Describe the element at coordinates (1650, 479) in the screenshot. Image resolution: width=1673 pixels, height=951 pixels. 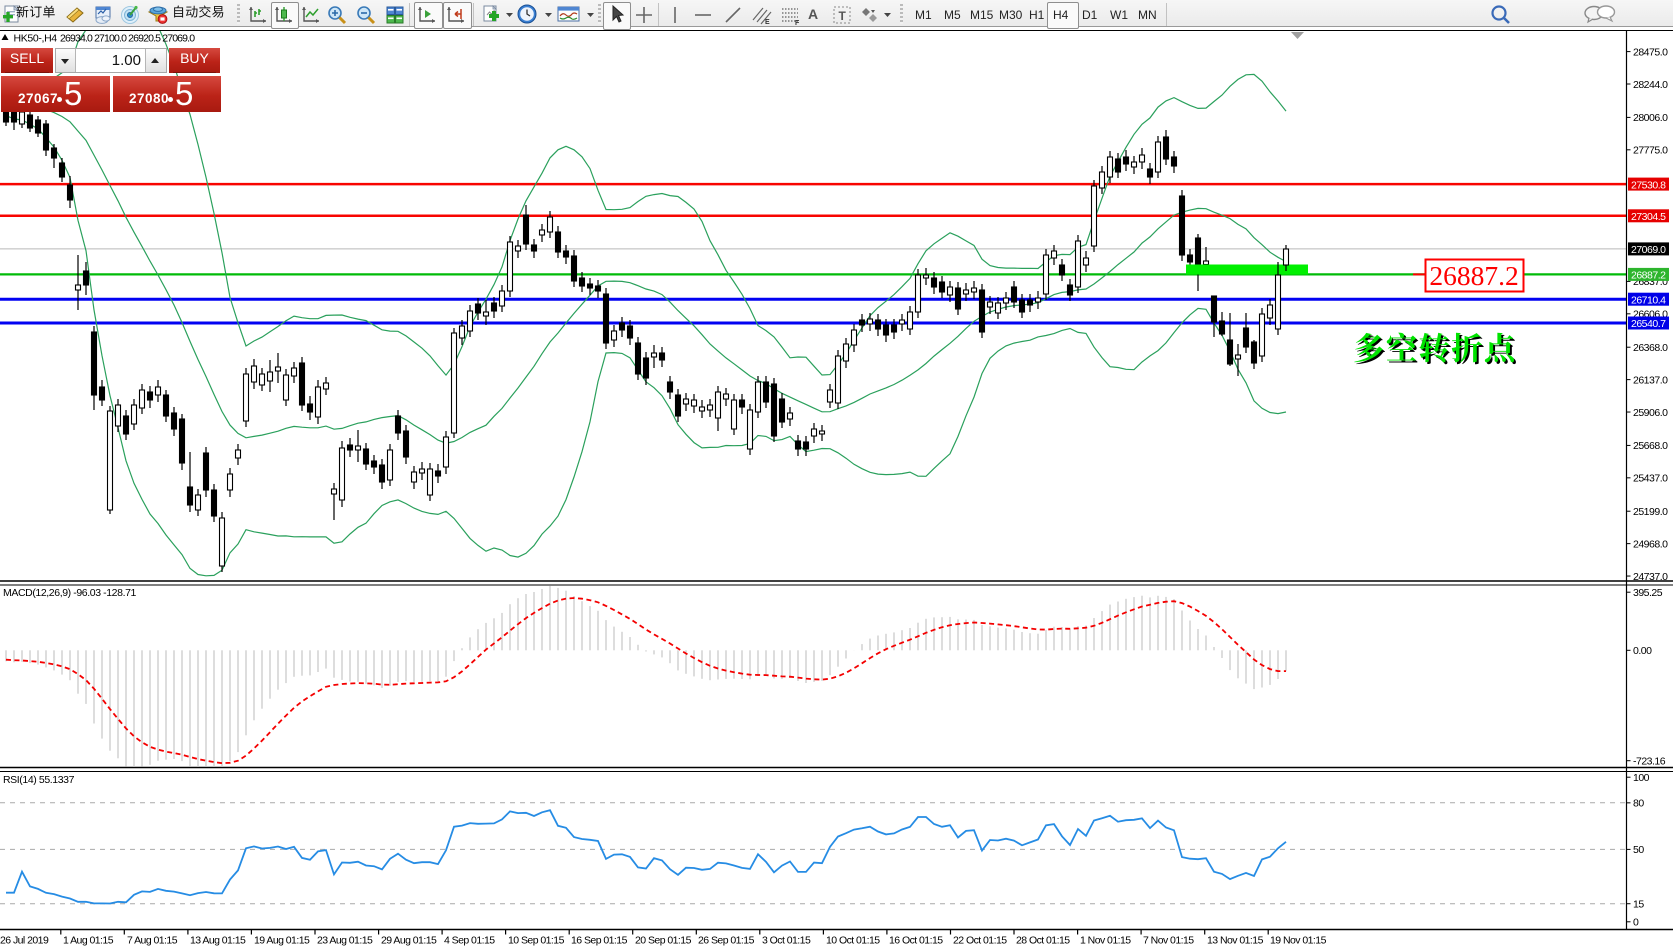
I see `svg-text: 25437.0` at that location.